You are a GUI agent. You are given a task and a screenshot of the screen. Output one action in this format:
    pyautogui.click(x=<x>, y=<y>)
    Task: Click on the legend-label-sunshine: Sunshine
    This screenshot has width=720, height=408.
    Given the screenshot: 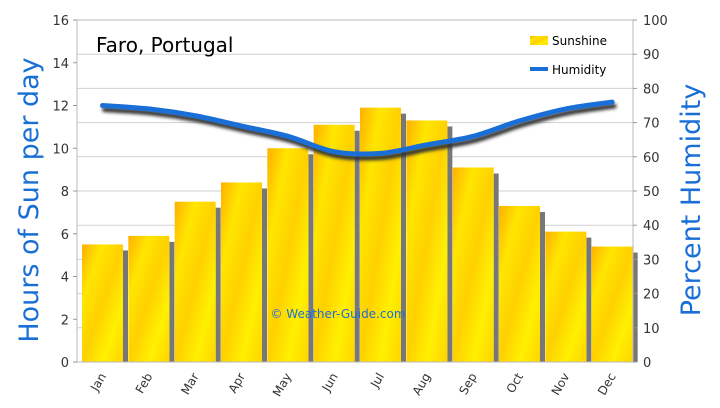 What is the action you would take?
    pyautogui.click(x=579, y=41)
    